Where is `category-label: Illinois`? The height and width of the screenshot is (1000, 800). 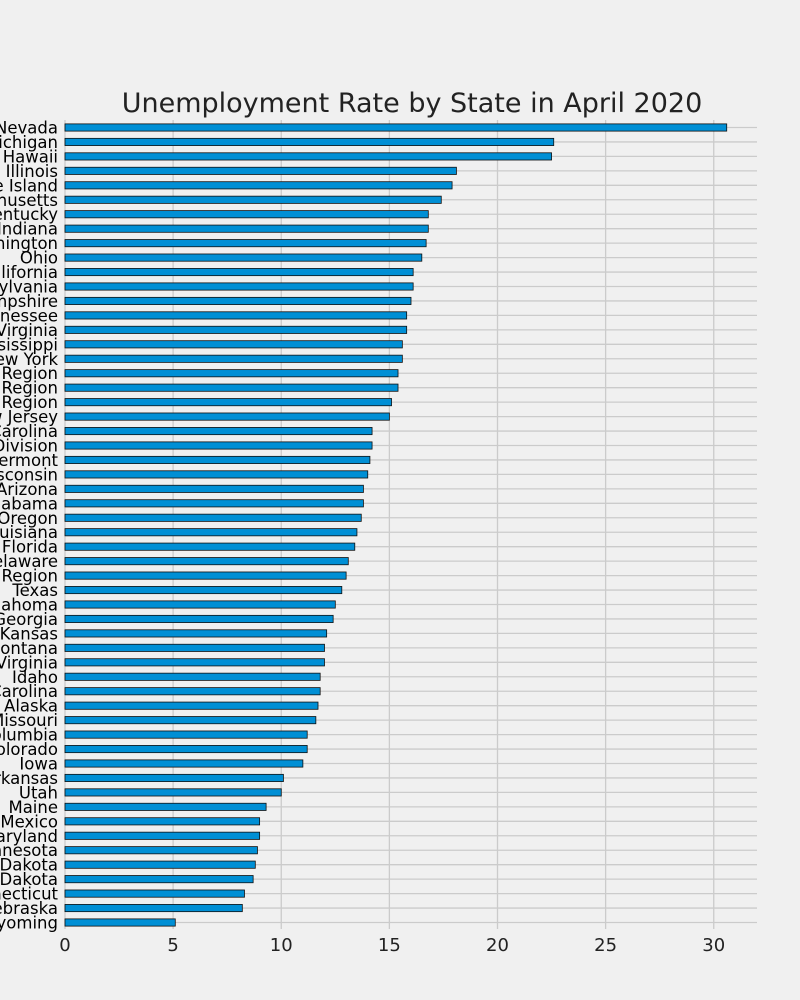 category-label: Illinois is located at coordinates (32, 171).